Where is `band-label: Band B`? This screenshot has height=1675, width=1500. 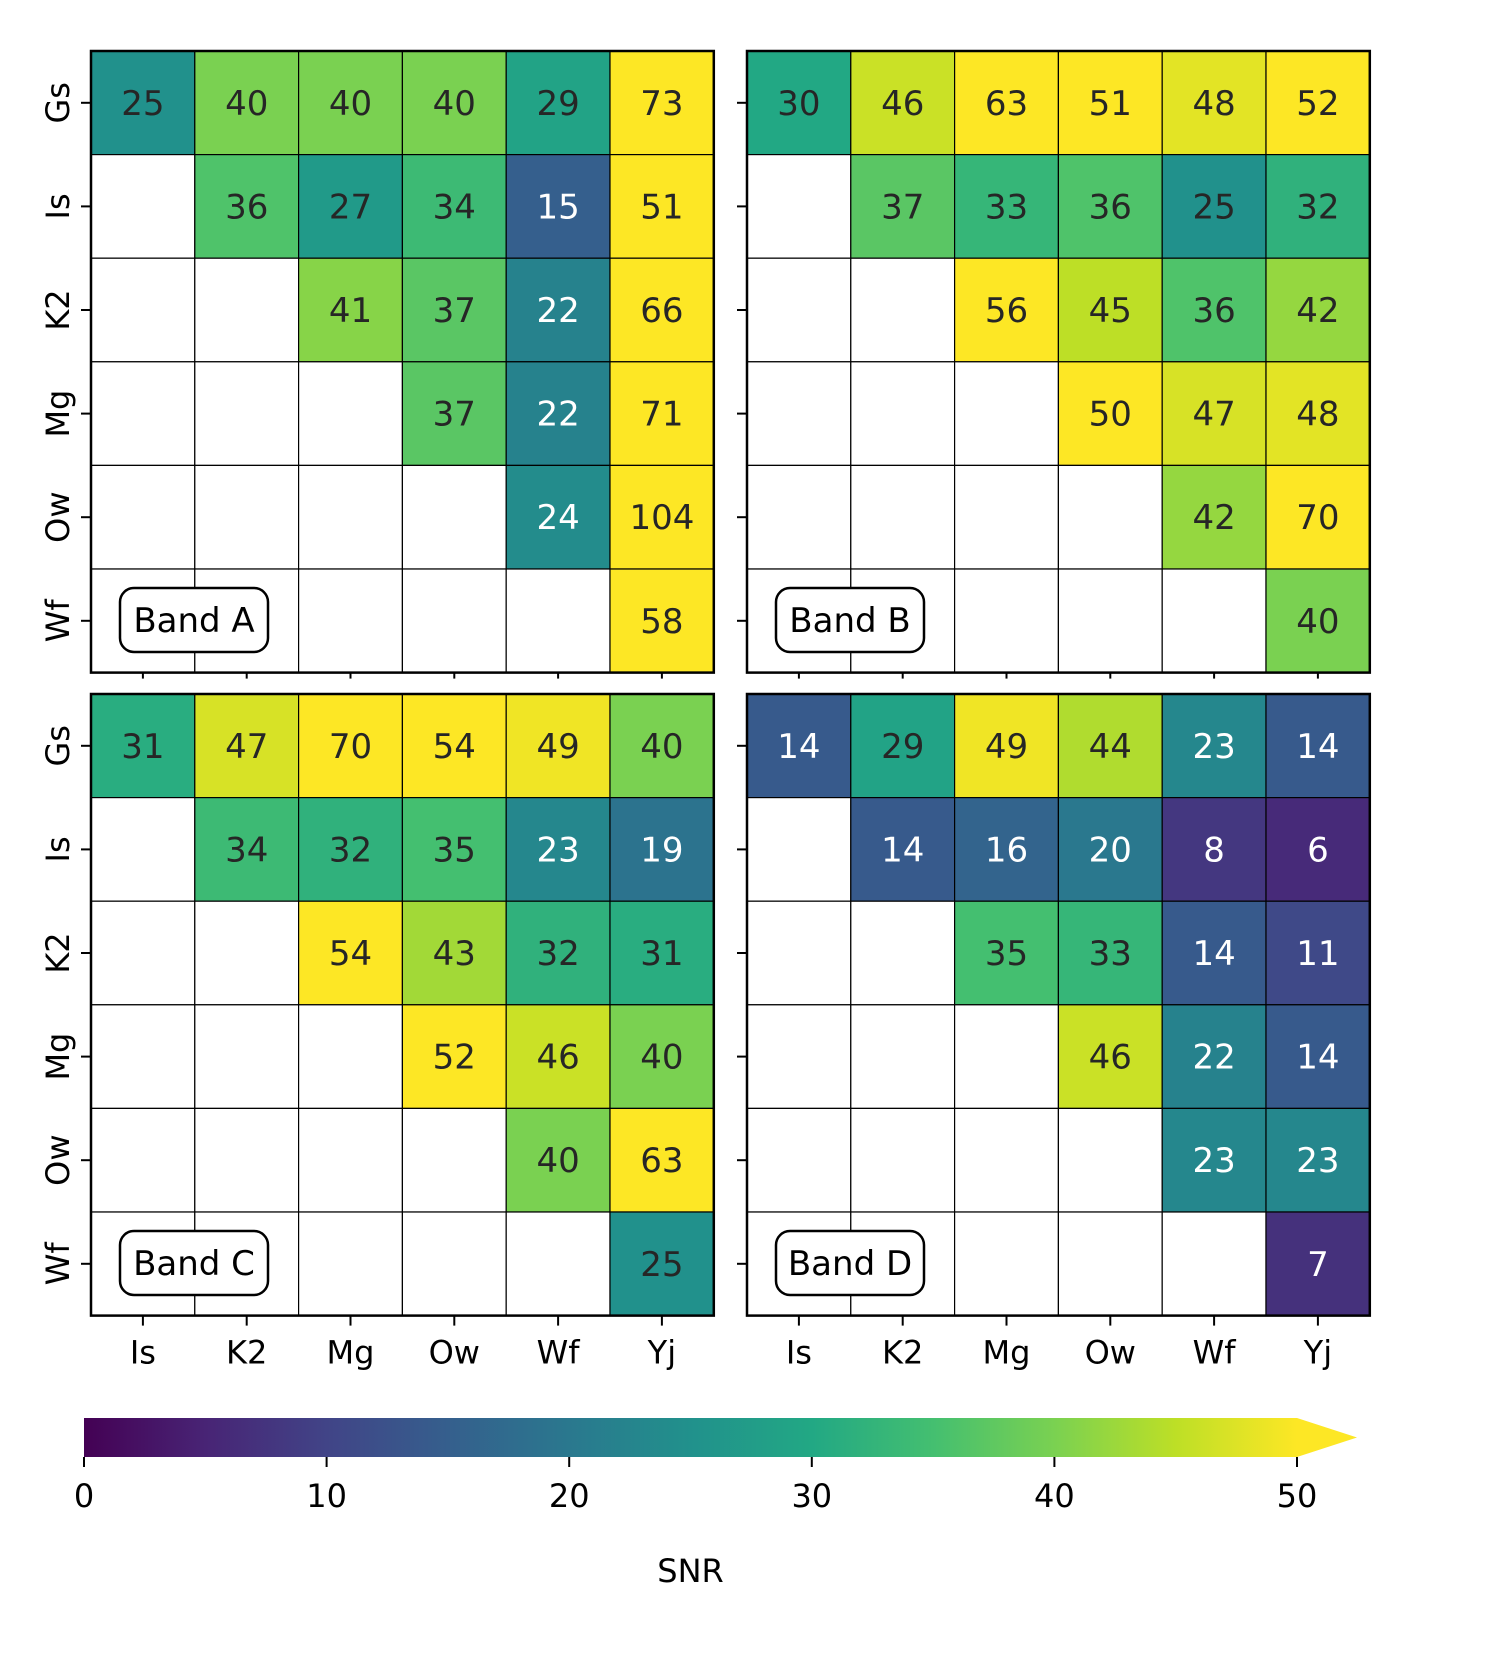
band-label: Band B is located at coordinates (849, 621).